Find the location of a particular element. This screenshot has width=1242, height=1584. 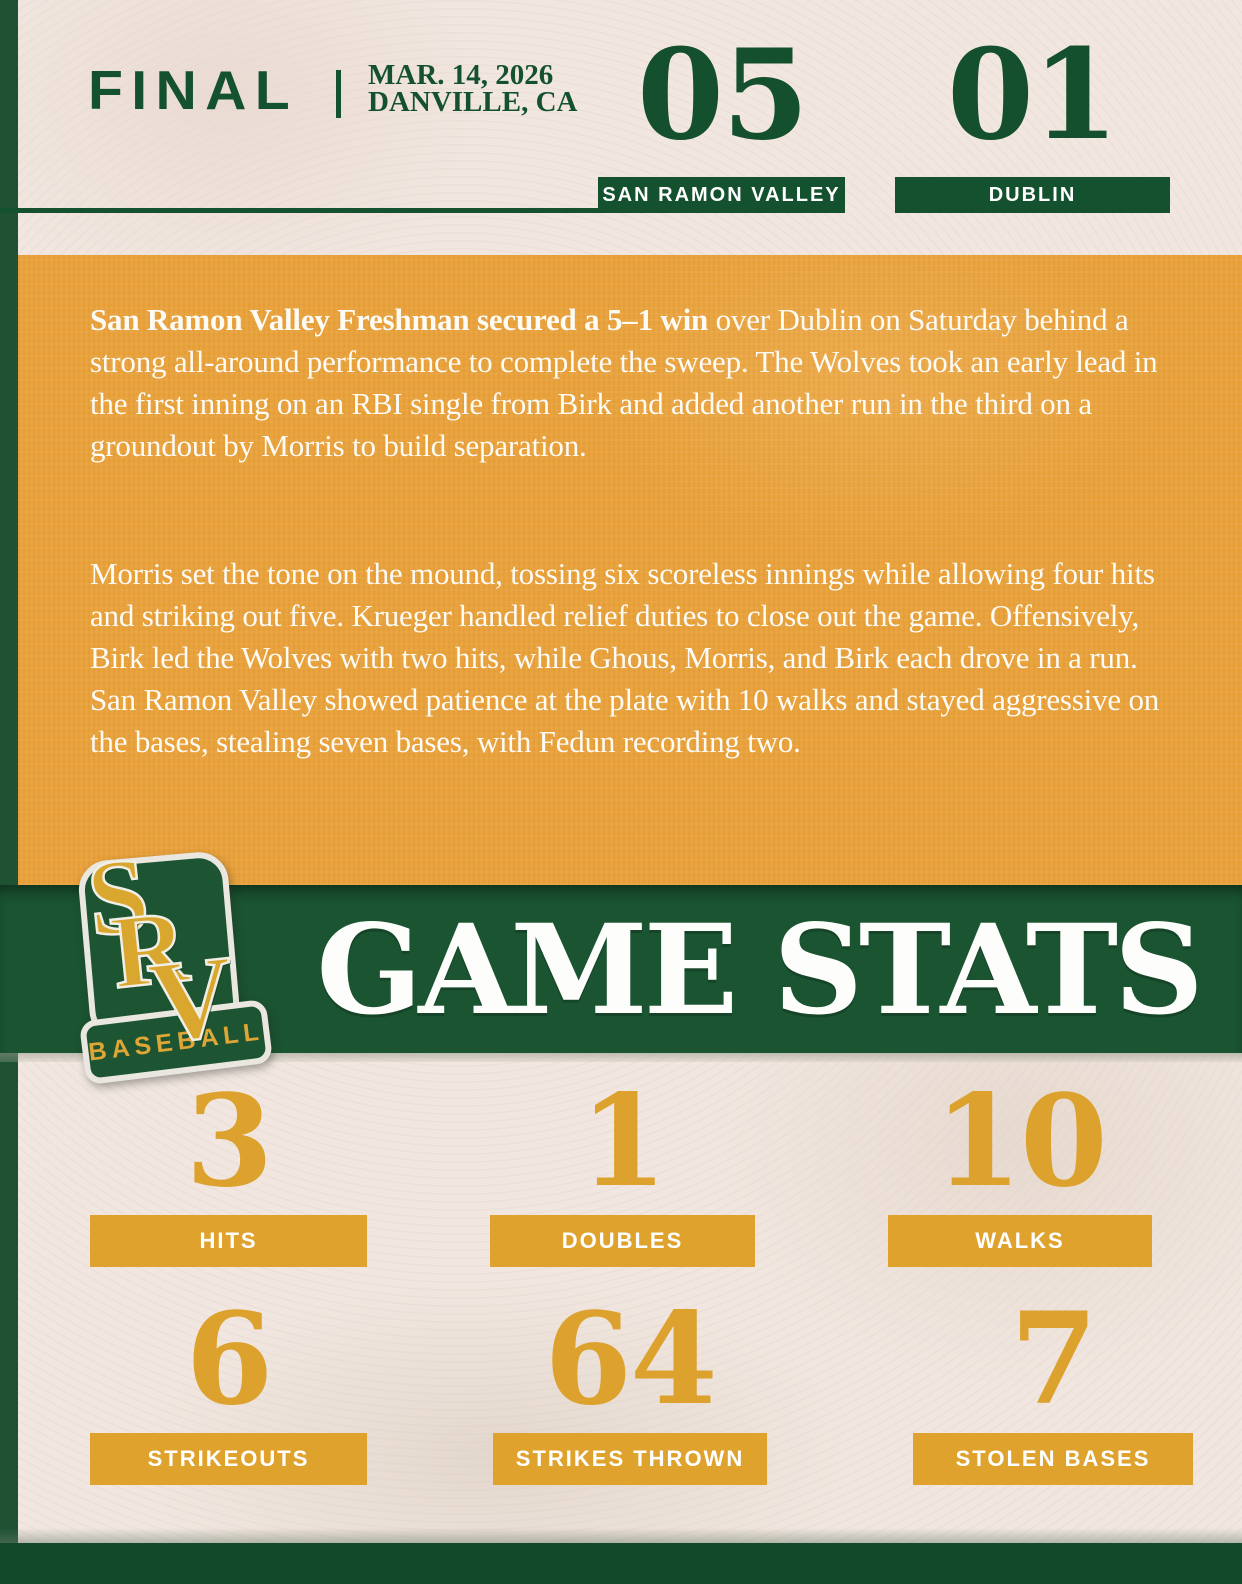

stat-label-box-strikeouts: STRIKEOUTS is located at coordinates (228, 1459).